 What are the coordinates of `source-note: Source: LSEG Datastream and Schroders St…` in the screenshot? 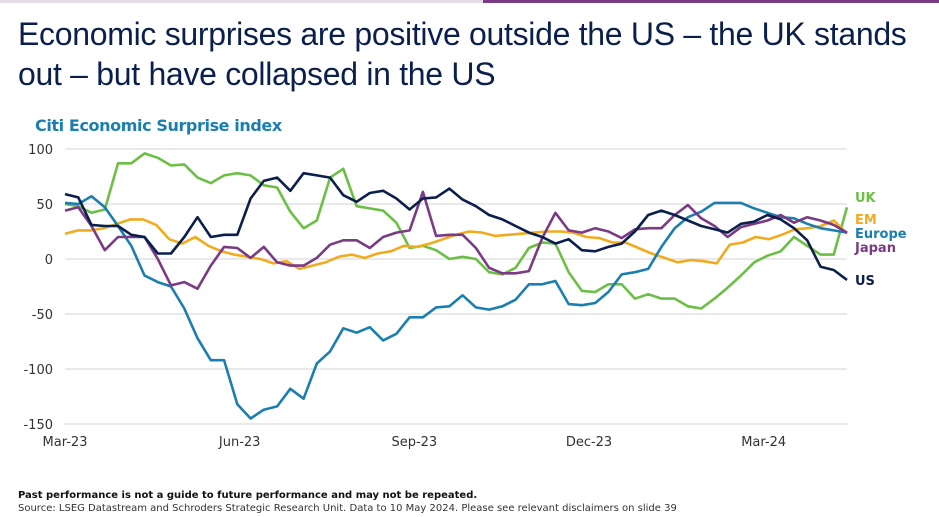 It's located at (347, 508).